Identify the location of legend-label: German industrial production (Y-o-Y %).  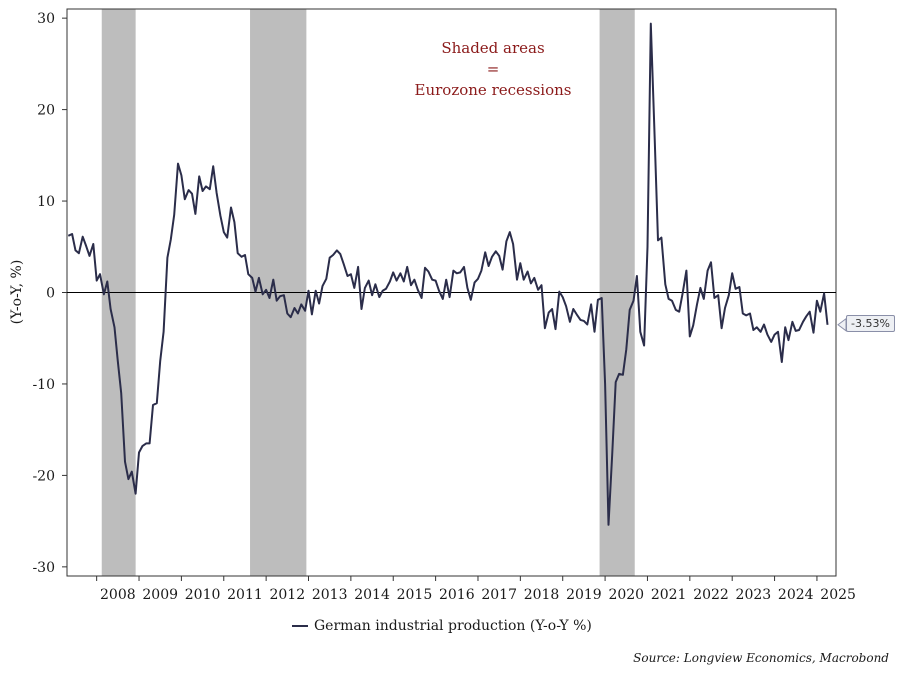
(453, 626).